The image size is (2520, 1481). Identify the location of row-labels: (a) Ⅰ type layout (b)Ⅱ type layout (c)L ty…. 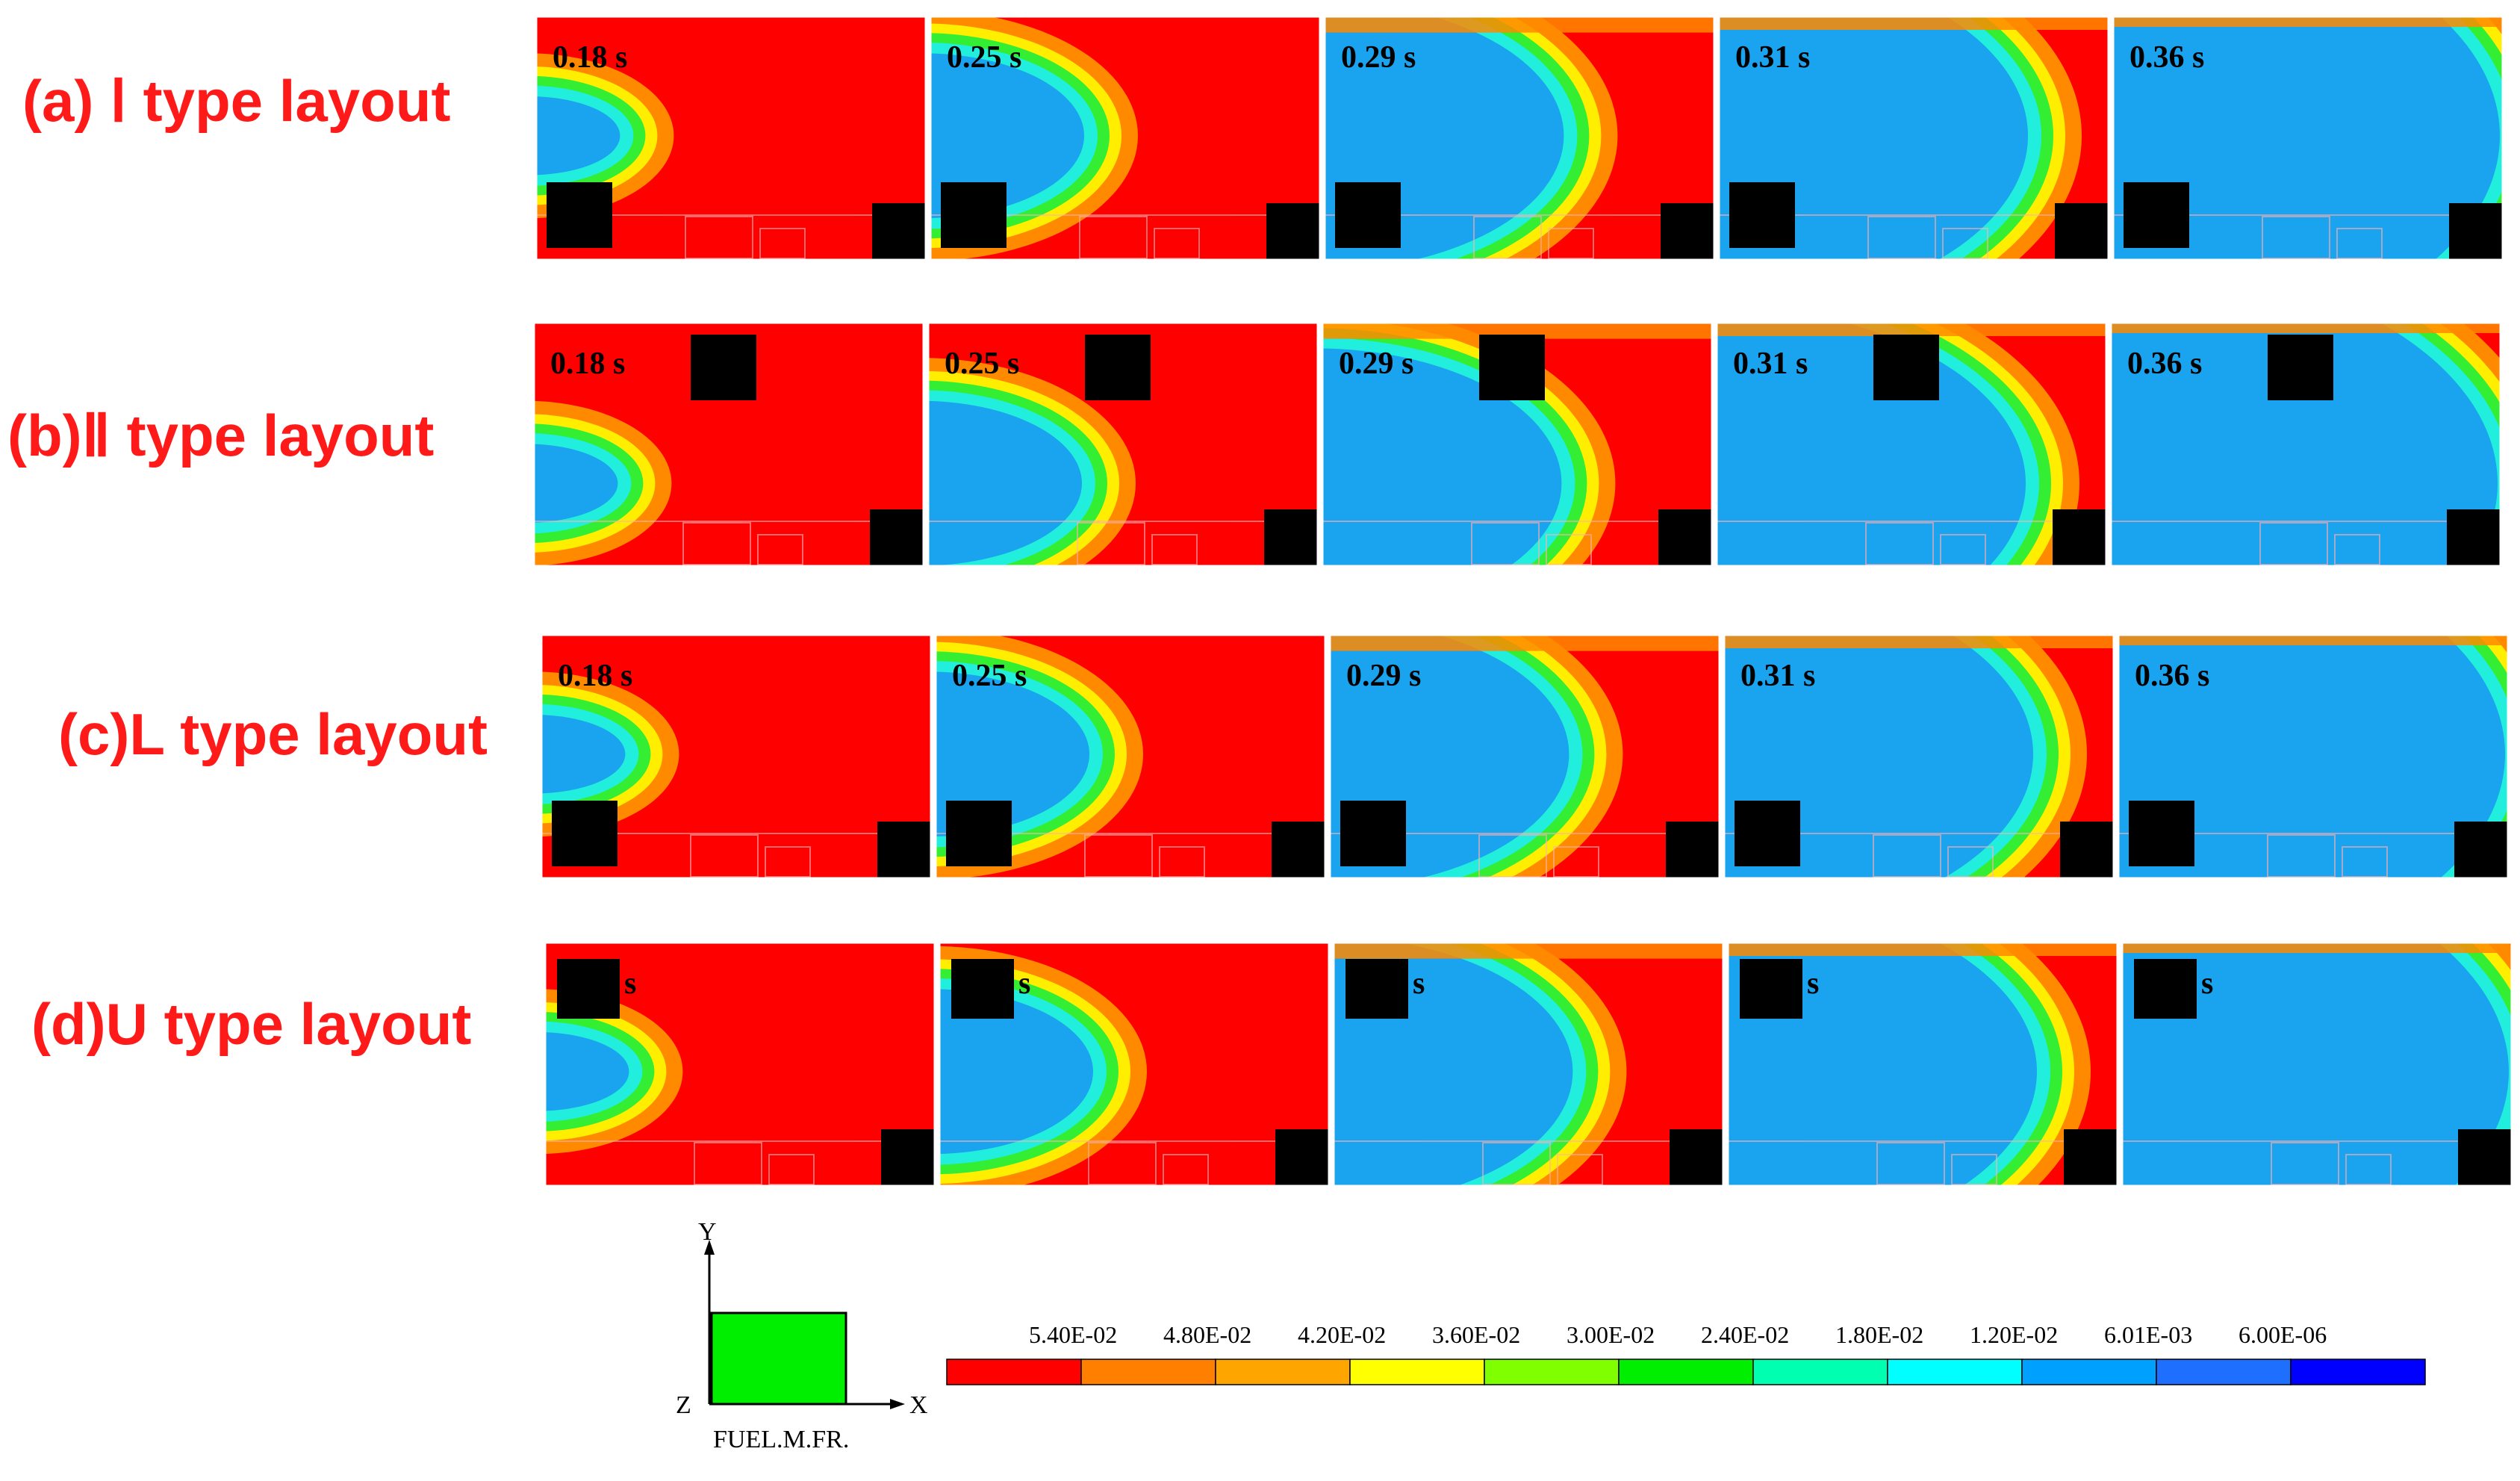
(247, 562).